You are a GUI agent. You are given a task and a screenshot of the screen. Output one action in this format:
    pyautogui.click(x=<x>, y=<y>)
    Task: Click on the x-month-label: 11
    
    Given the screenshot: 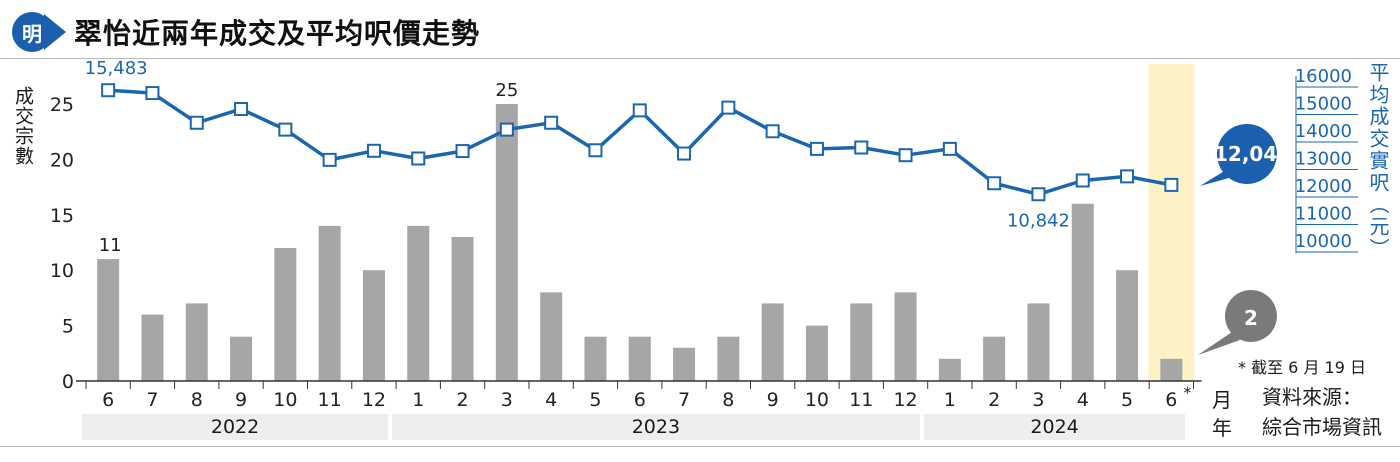 What is the action you would take?
    pyautogui.click(x=861, y=400)
    